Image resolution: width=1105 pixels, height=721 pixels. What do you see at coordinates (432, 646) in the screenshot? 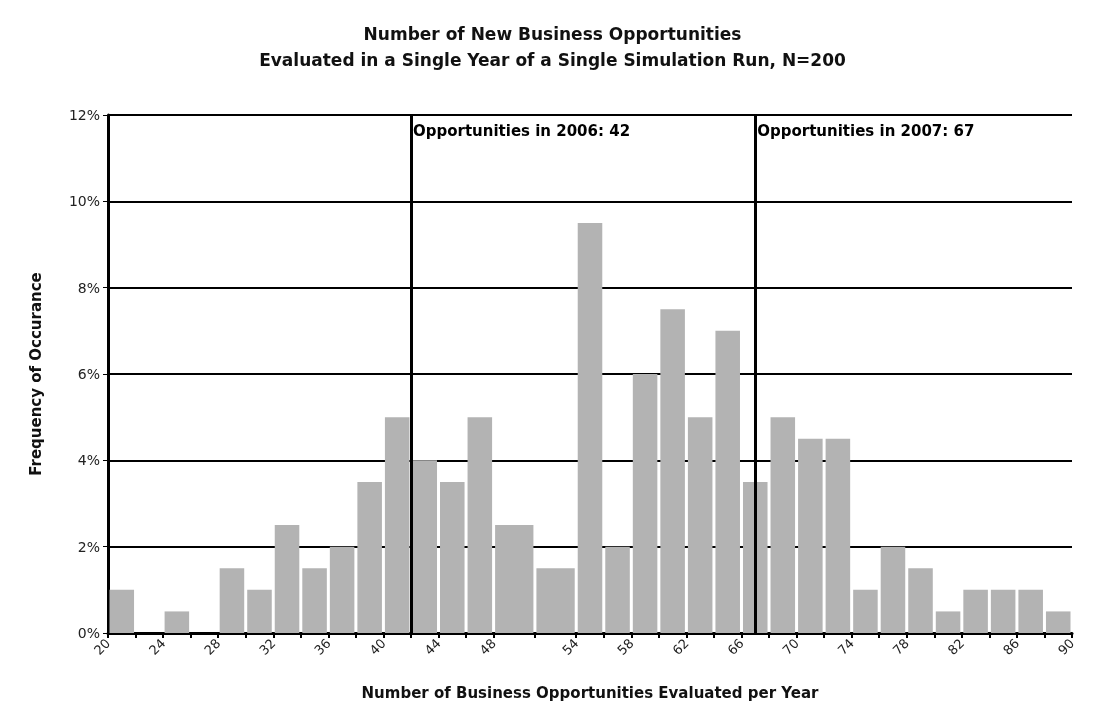
I see `x-tick-label: 44` at bounding box center [432, 646].